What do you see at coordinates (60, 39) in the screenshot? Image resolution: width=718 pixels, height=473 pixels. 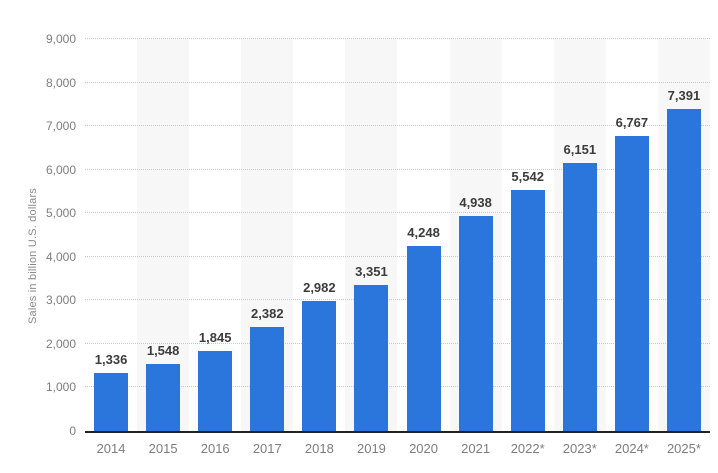 I see `y-tick-label: 9,000` at bounding box center [60, 39].